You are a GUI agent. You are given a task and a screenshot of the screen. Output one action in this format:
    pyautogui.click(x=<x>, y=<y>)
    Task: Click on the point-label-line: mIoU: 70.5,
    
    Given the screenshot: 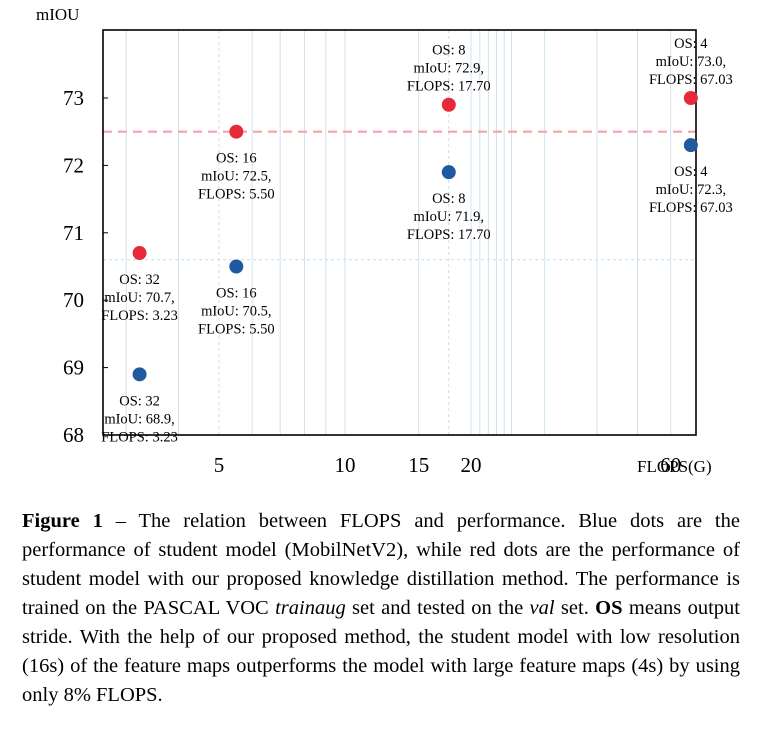 What is the action you would take?
    pyautogui.click(x=236, y=312)
    